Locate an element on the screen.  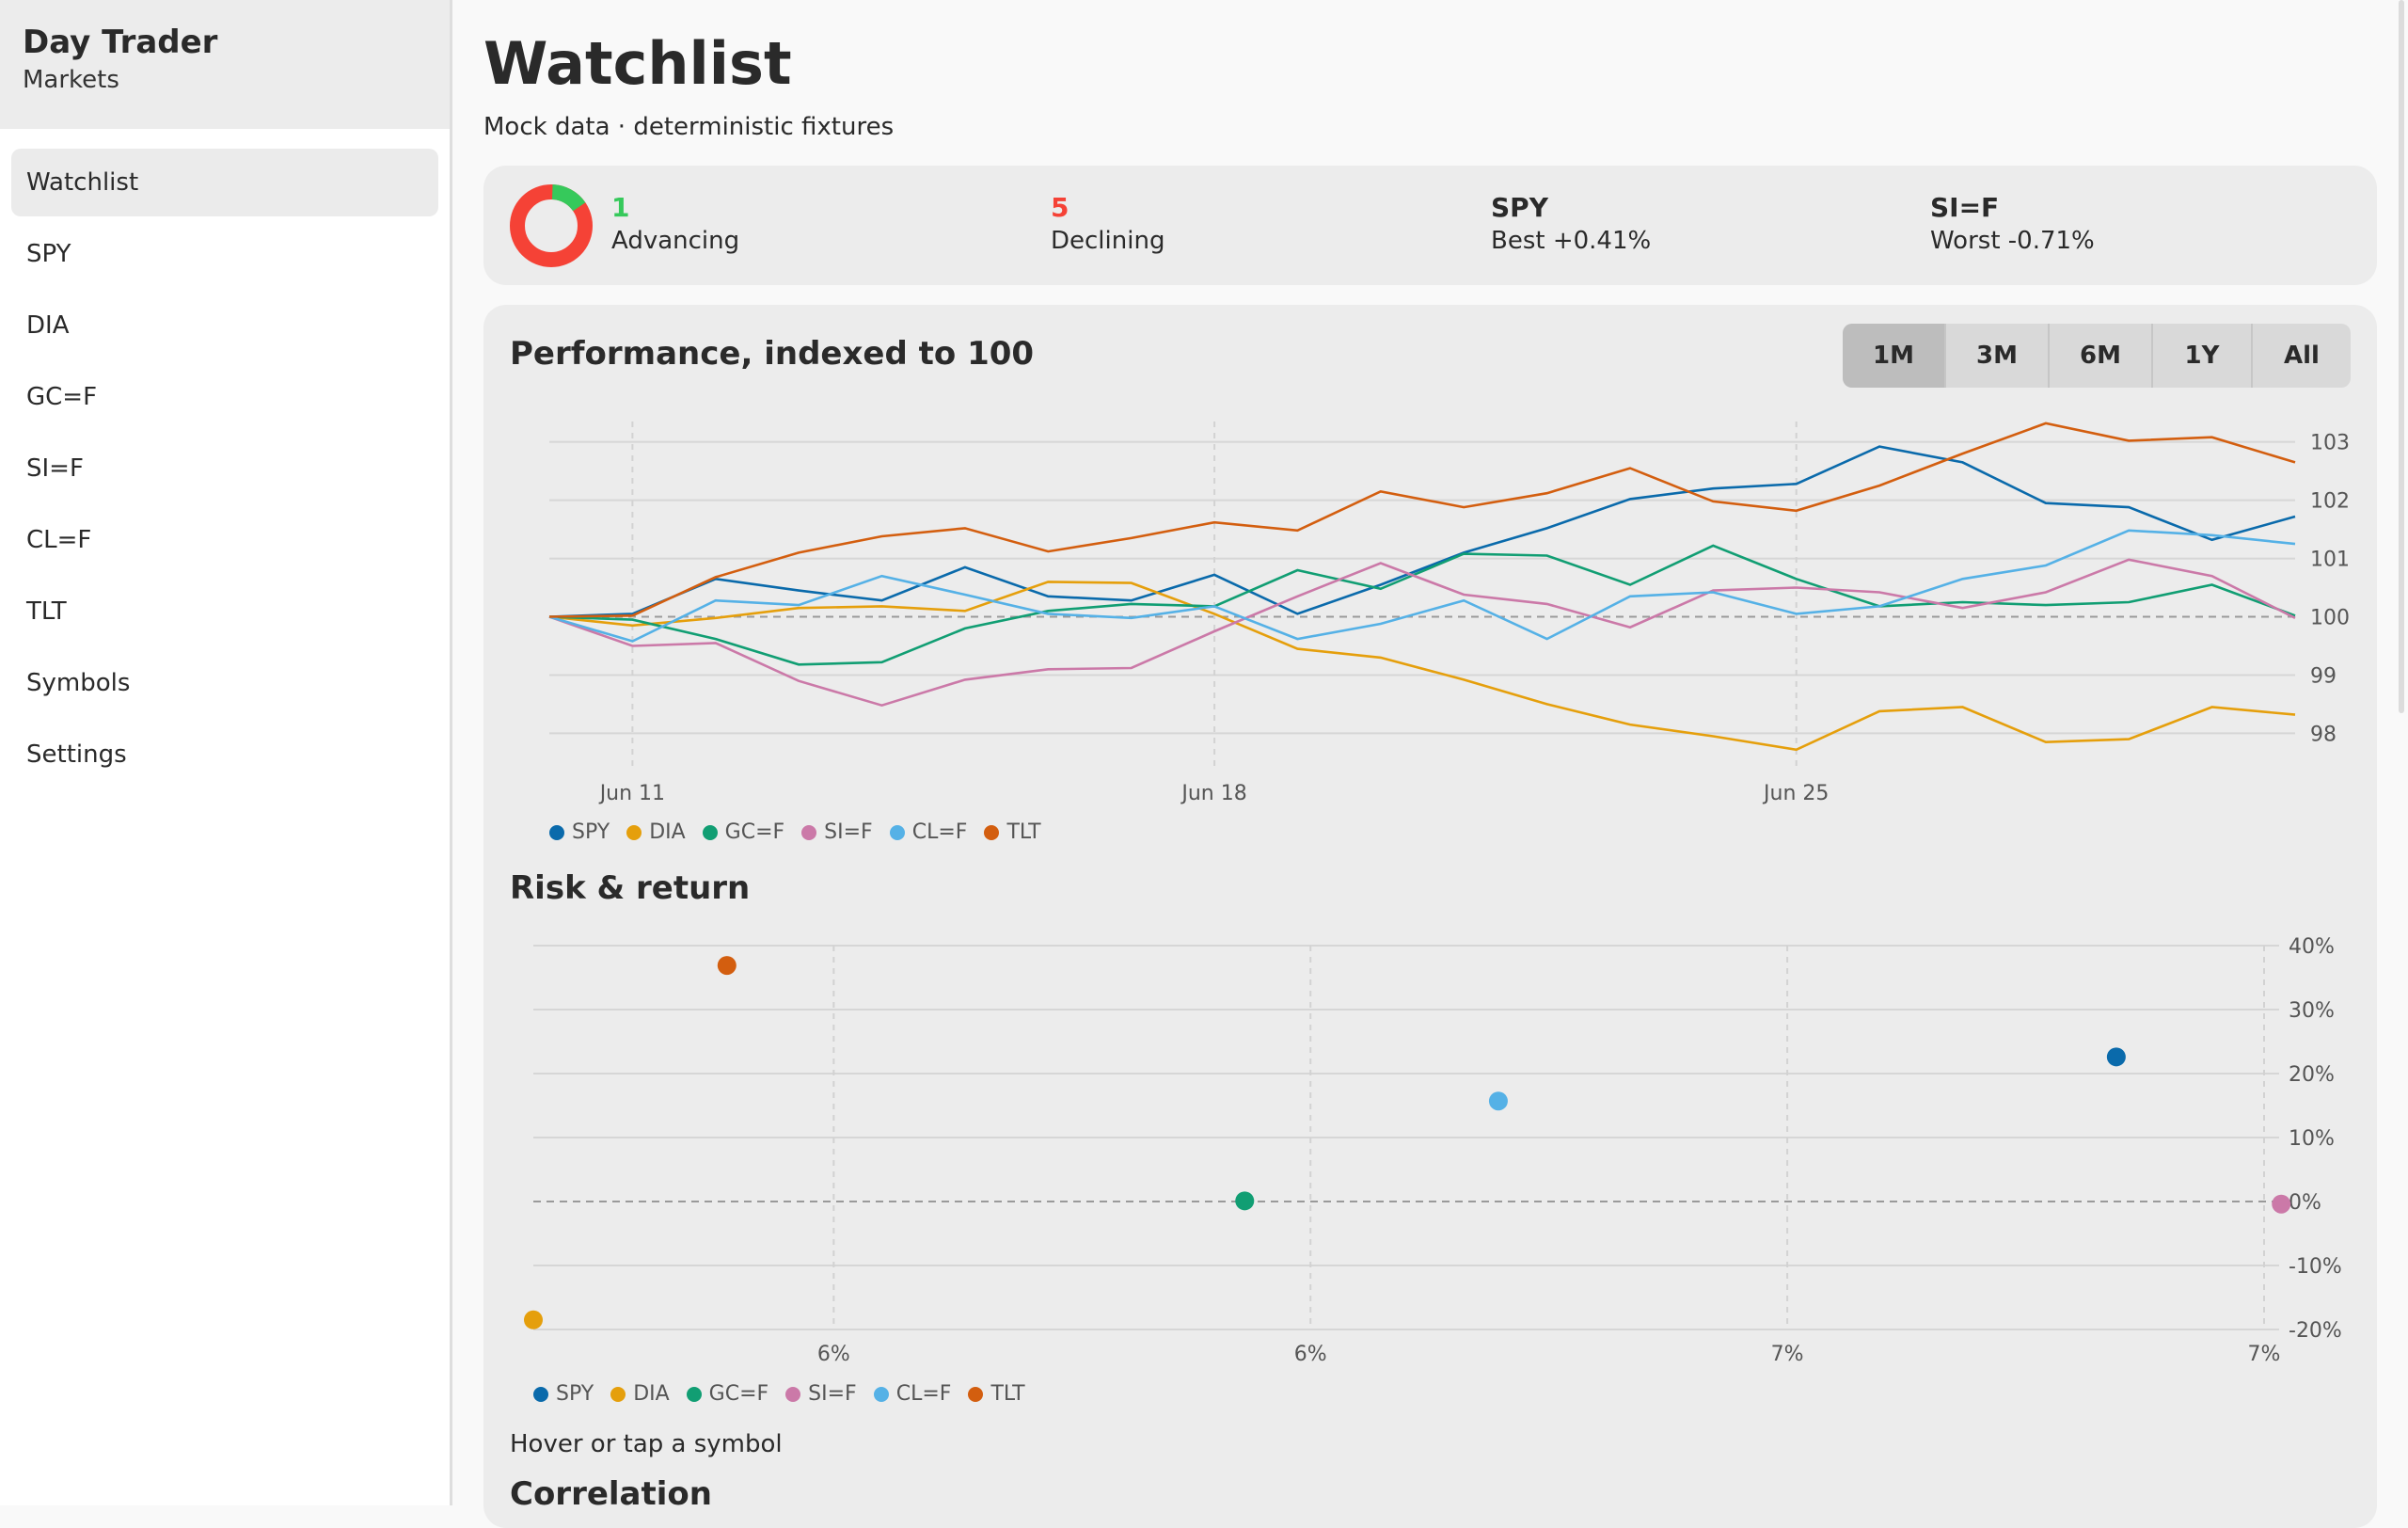
perf-legend-item: TLT is located at coordinates (1013, 832).